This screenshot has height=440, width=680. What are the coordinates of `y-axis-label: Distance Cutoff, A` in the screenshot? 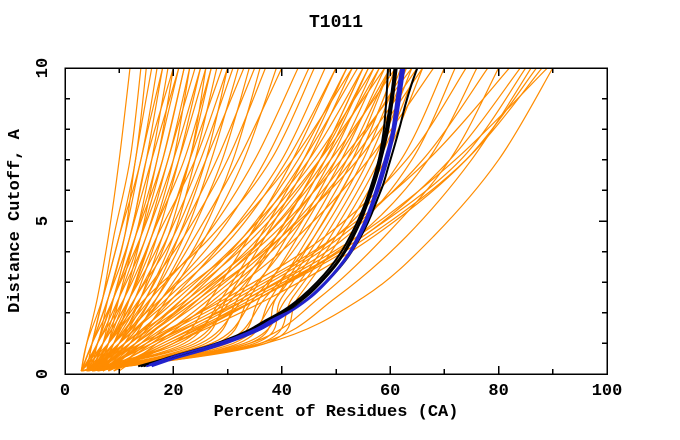 It's located at (15, 220).